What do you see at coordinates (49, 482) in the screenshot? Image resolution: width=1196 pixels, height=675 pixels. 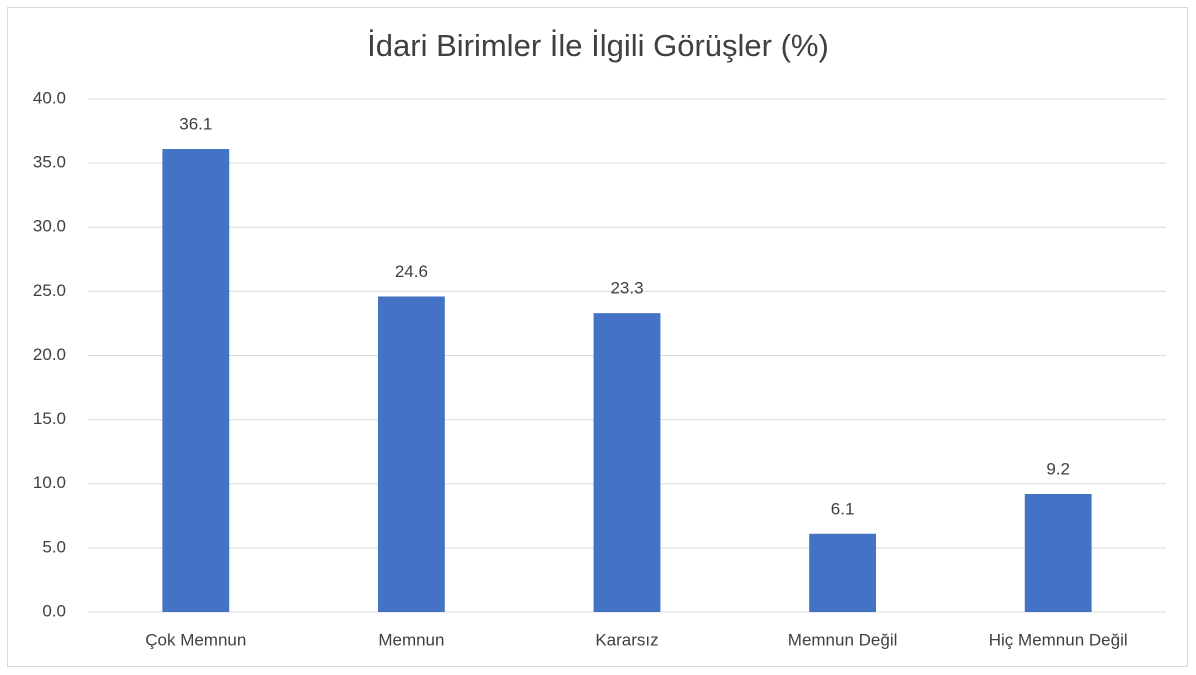 I see `y-tick-label: 10.0` at bounding box center [49, 482].